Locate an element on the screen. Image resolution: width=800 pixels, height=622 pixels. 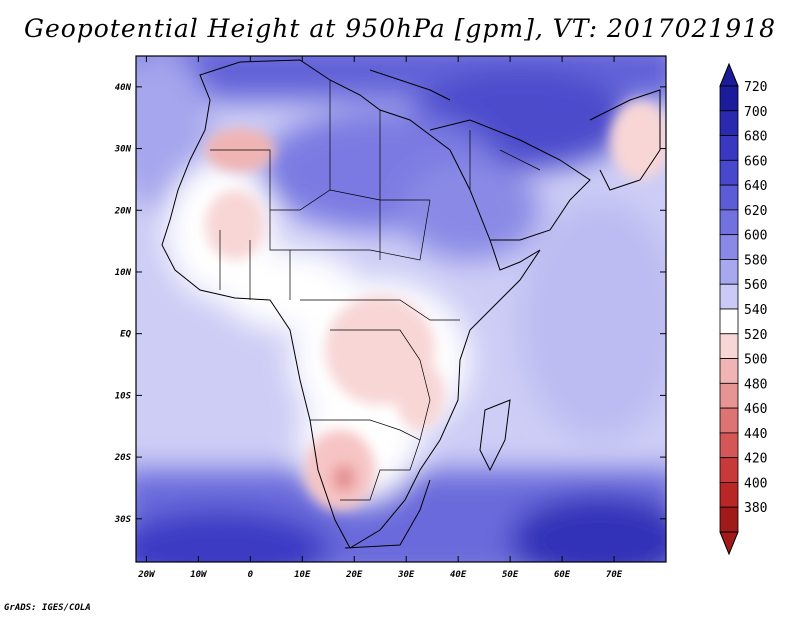
colorbar-top-arrow is located at coordinates (729, 74).